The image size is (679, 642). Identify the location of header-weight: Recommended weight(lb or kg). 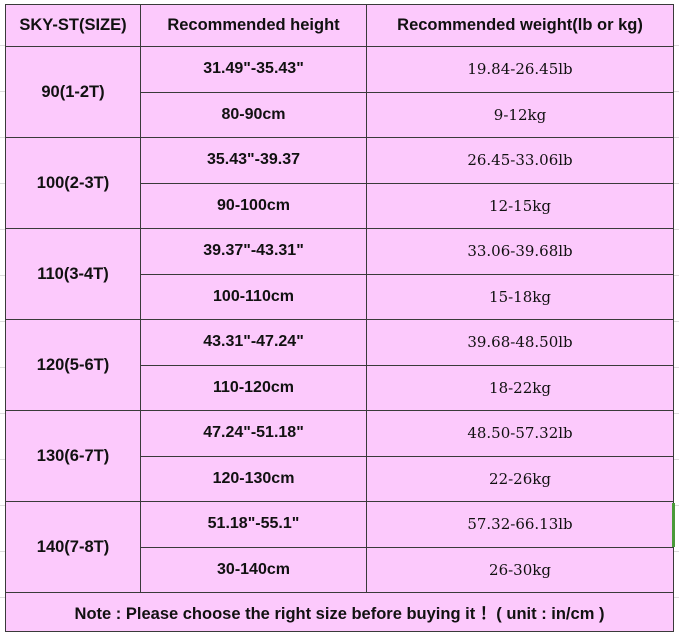
(520, 25).